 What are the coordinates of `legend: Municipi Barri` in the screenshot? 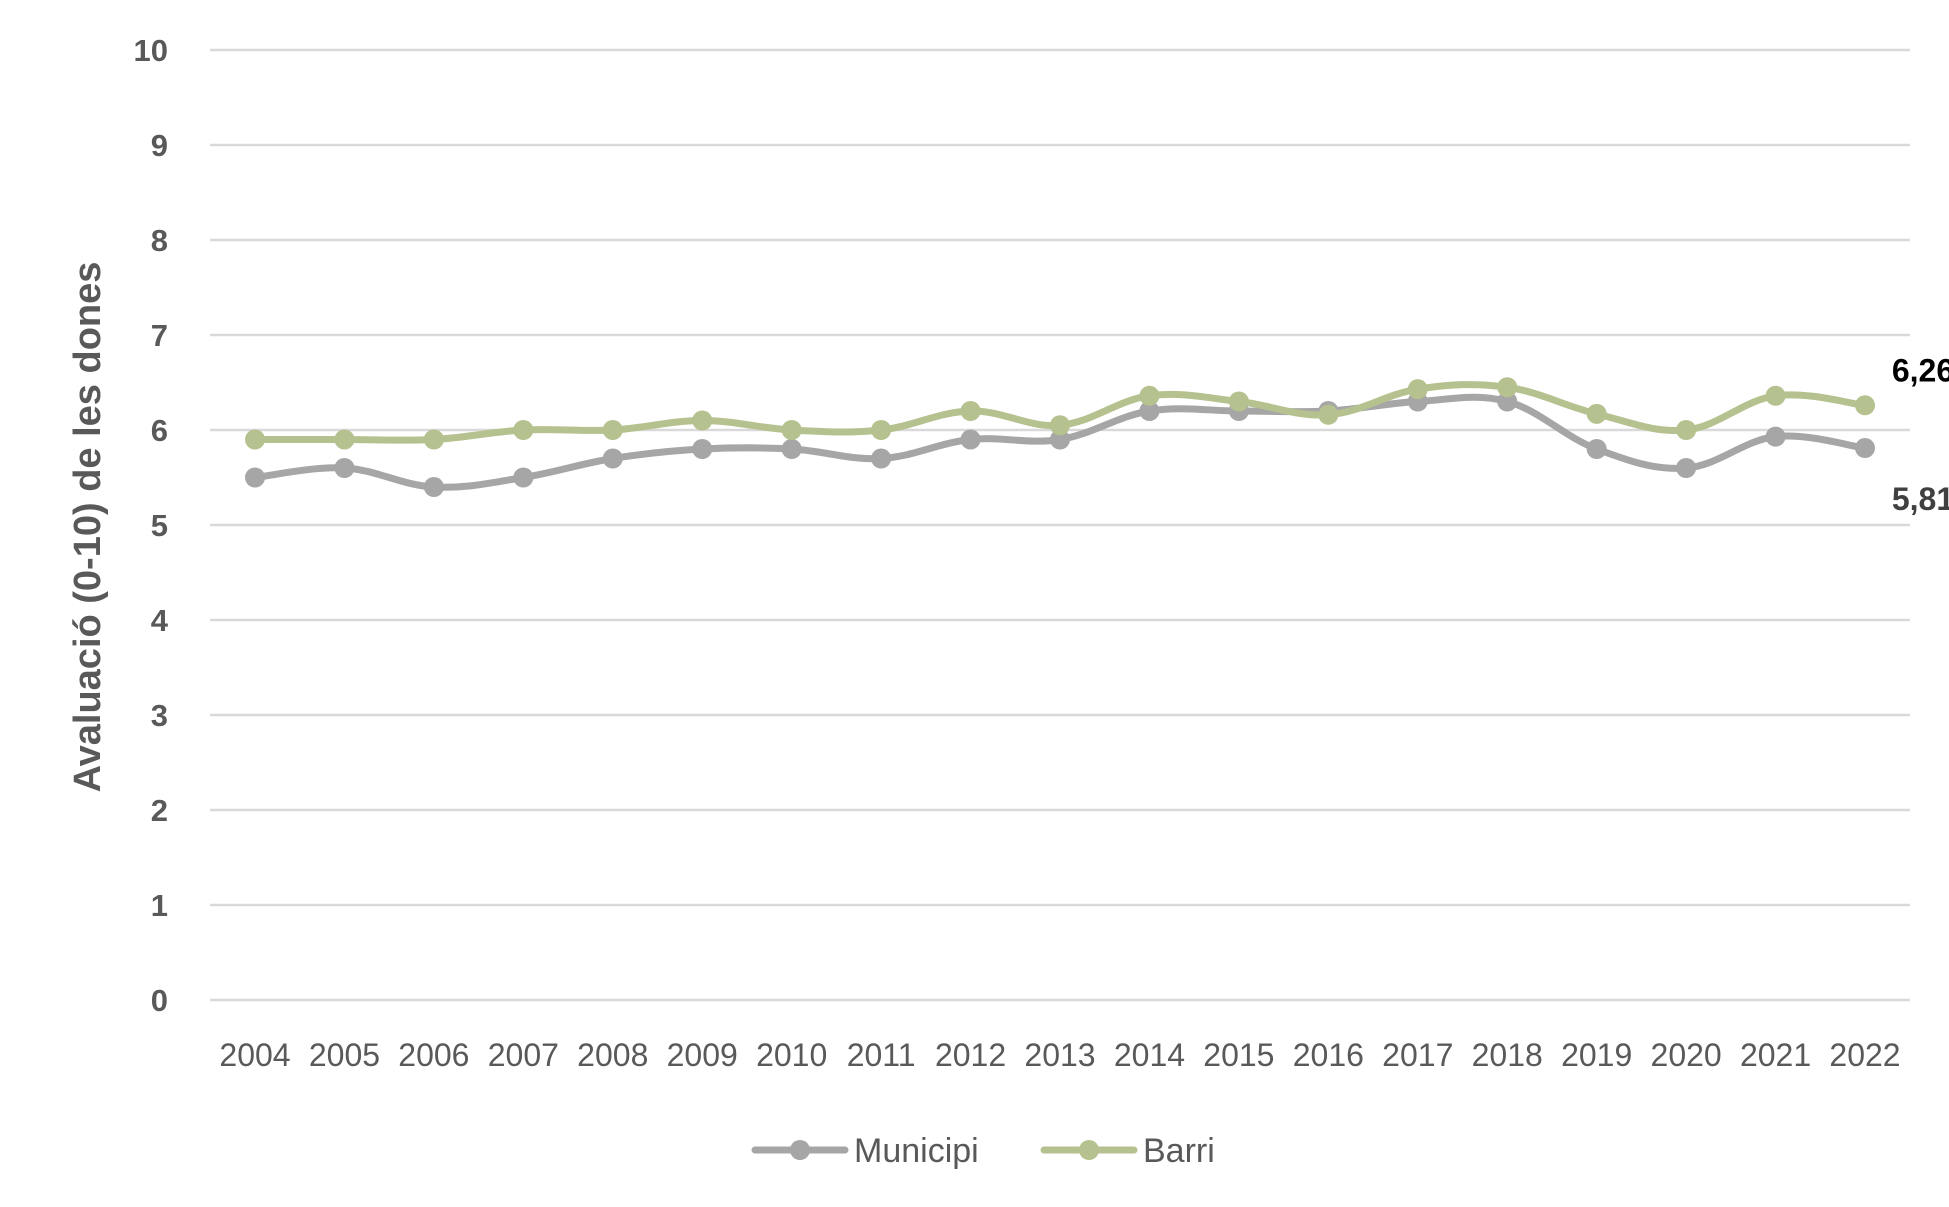 It's located at (983, 1151).